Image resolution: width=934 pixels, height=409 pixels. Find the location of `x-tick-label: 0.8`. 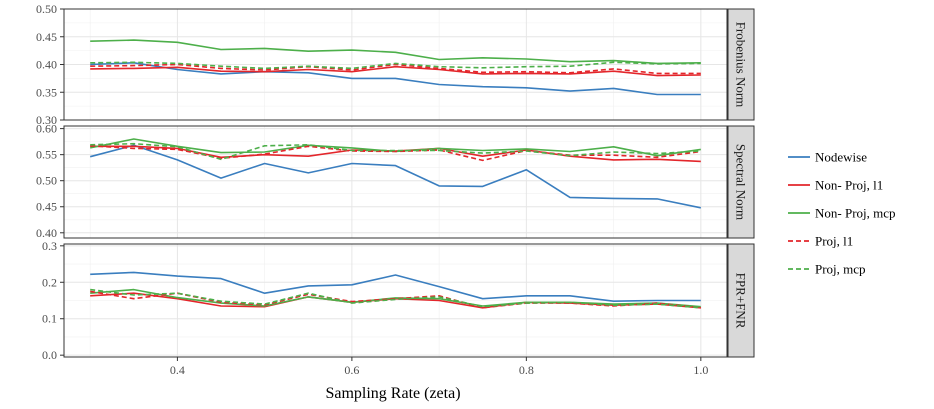

x-tick-label: 0.8 is located at coordinates (526, 370).